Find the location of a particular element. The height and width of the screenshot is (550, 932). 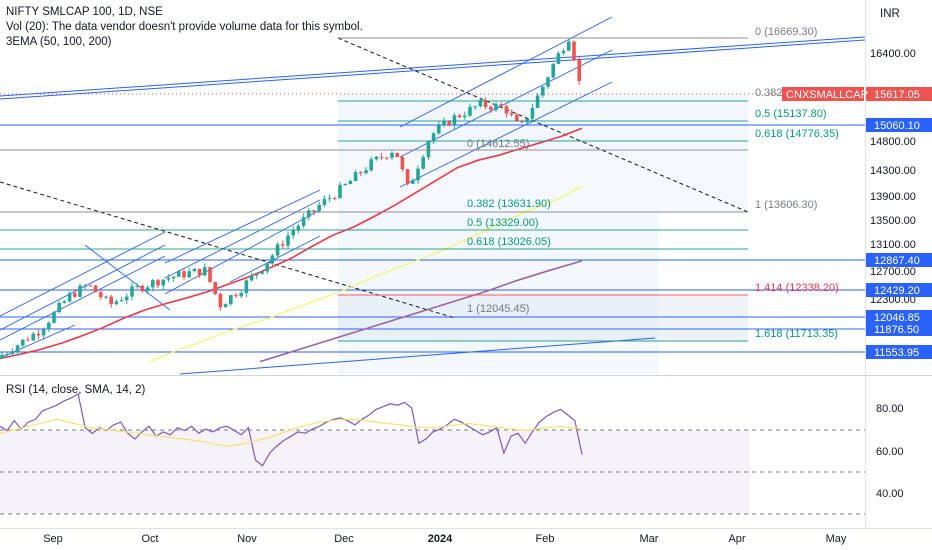

symbol-title: NIFTY SMLCAP 100, 1D, NSE is located at coordinates (84, 12).